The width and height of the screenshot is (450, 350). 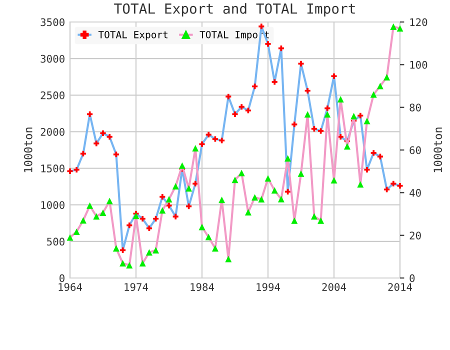 I want to click on y-tick-label: 2000, so click(x=52, y=132).